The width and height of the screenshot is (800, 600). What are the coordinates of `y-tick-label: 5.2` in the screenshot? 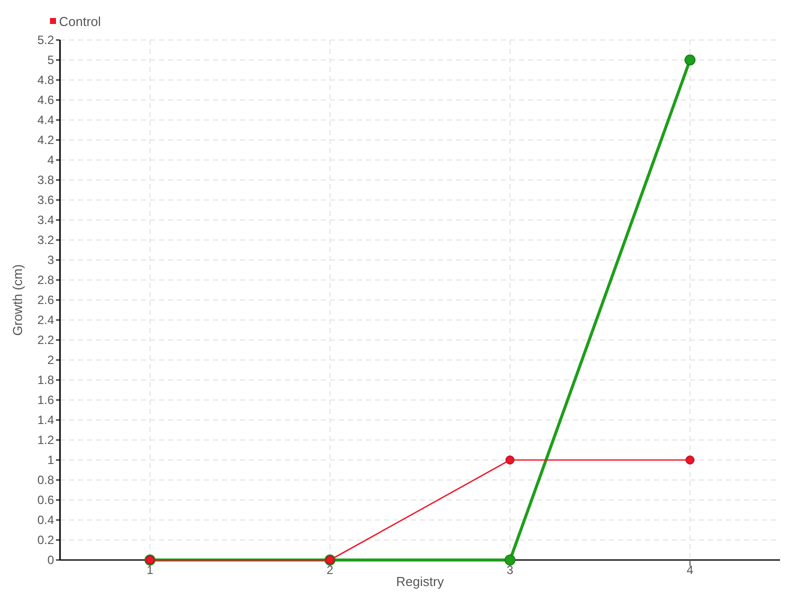 It's located at (45, 40).